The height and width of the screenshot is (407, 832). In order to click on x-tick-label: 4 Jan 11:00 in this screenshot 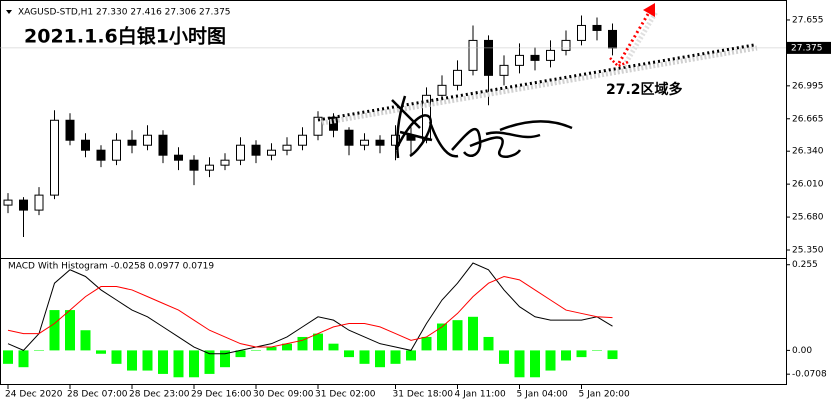, I will do `click(481, 395)`.